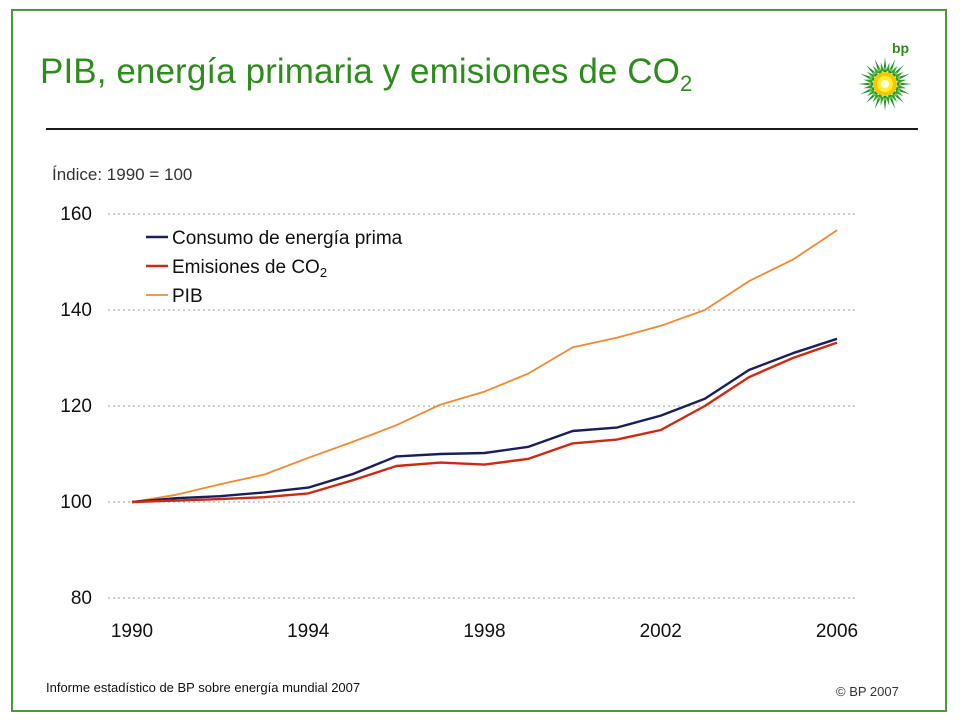 This screenshot has height=720, width=960. I want to click on y-tick-label: 140, so click(76, 310).